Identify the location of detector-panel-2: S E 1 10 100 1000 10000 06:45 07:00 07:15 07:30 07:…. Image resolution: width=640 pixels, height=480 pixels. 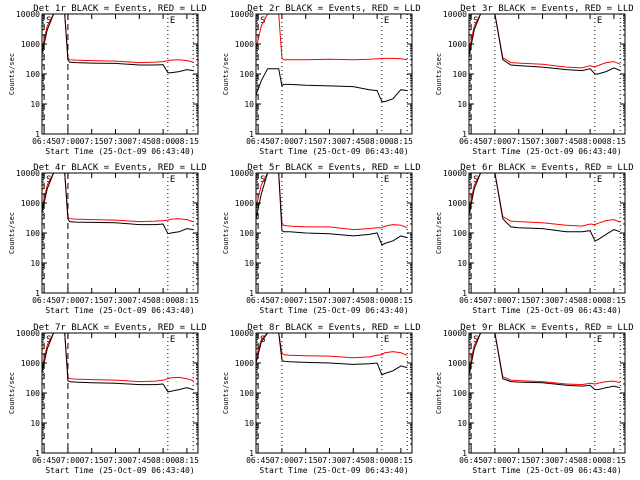
(321, 80).